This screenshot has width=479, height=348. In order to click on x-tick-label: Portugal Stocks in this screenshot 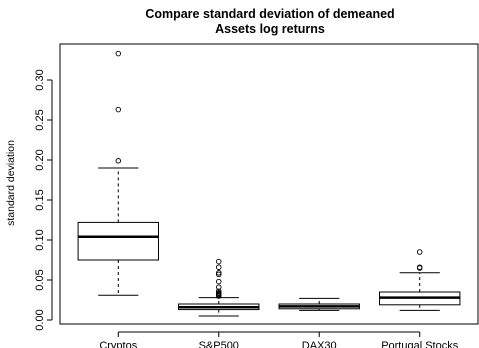, I will do `click(420, 344)`.